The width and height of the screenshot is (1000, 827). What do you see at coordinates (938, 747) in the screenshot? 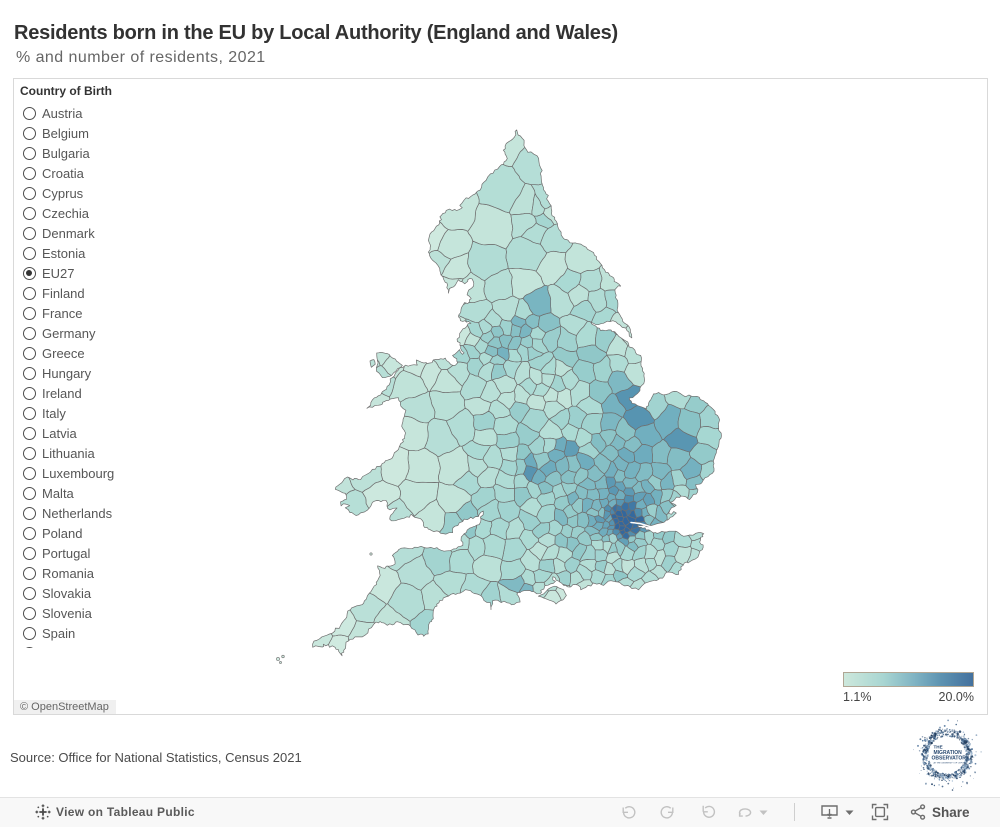
I see `svg-text: THE` at bounding box center [938, 747].